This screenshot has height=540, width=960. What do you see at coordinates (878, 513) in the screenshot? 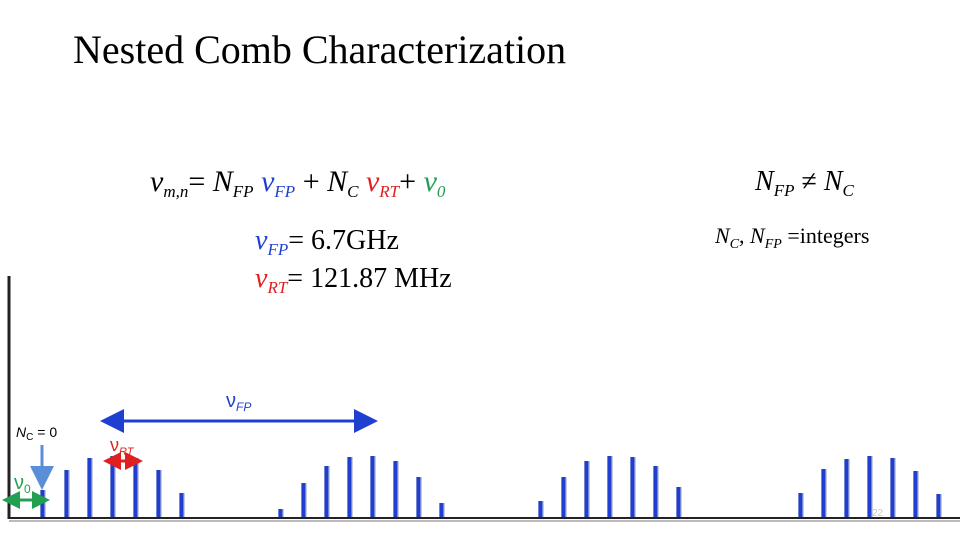
I see `slide-number: 22` at bounding box center [878, 513].